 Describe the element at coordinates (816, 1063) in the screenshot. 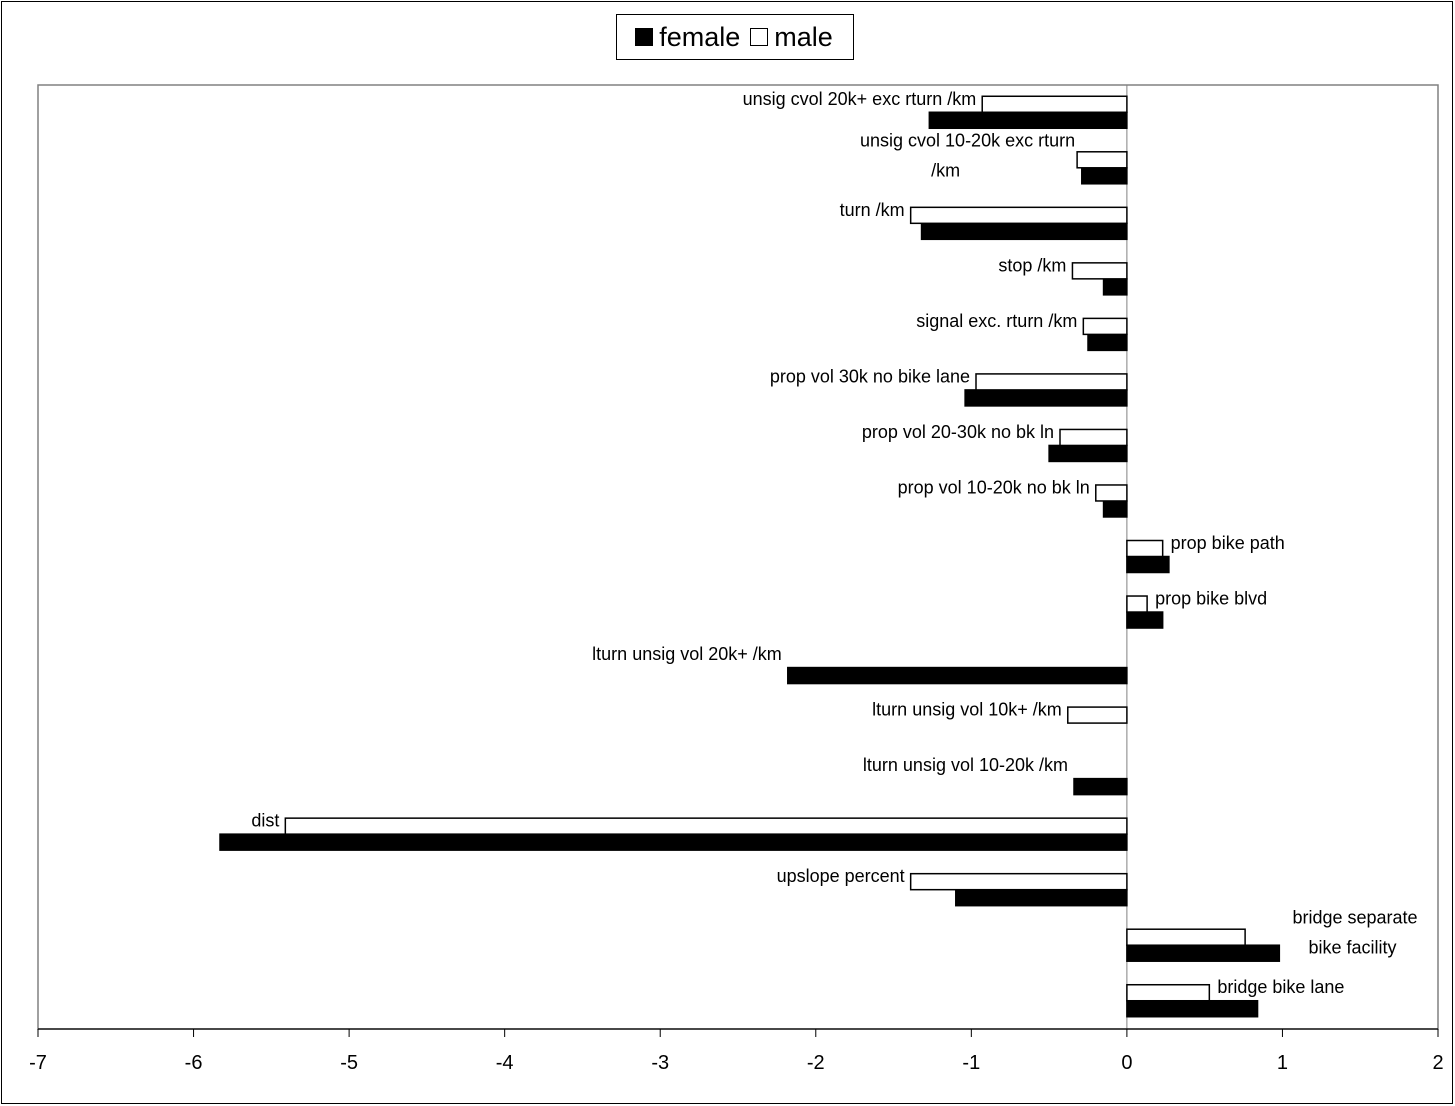

I see `x-tick-label: -2` at that location.